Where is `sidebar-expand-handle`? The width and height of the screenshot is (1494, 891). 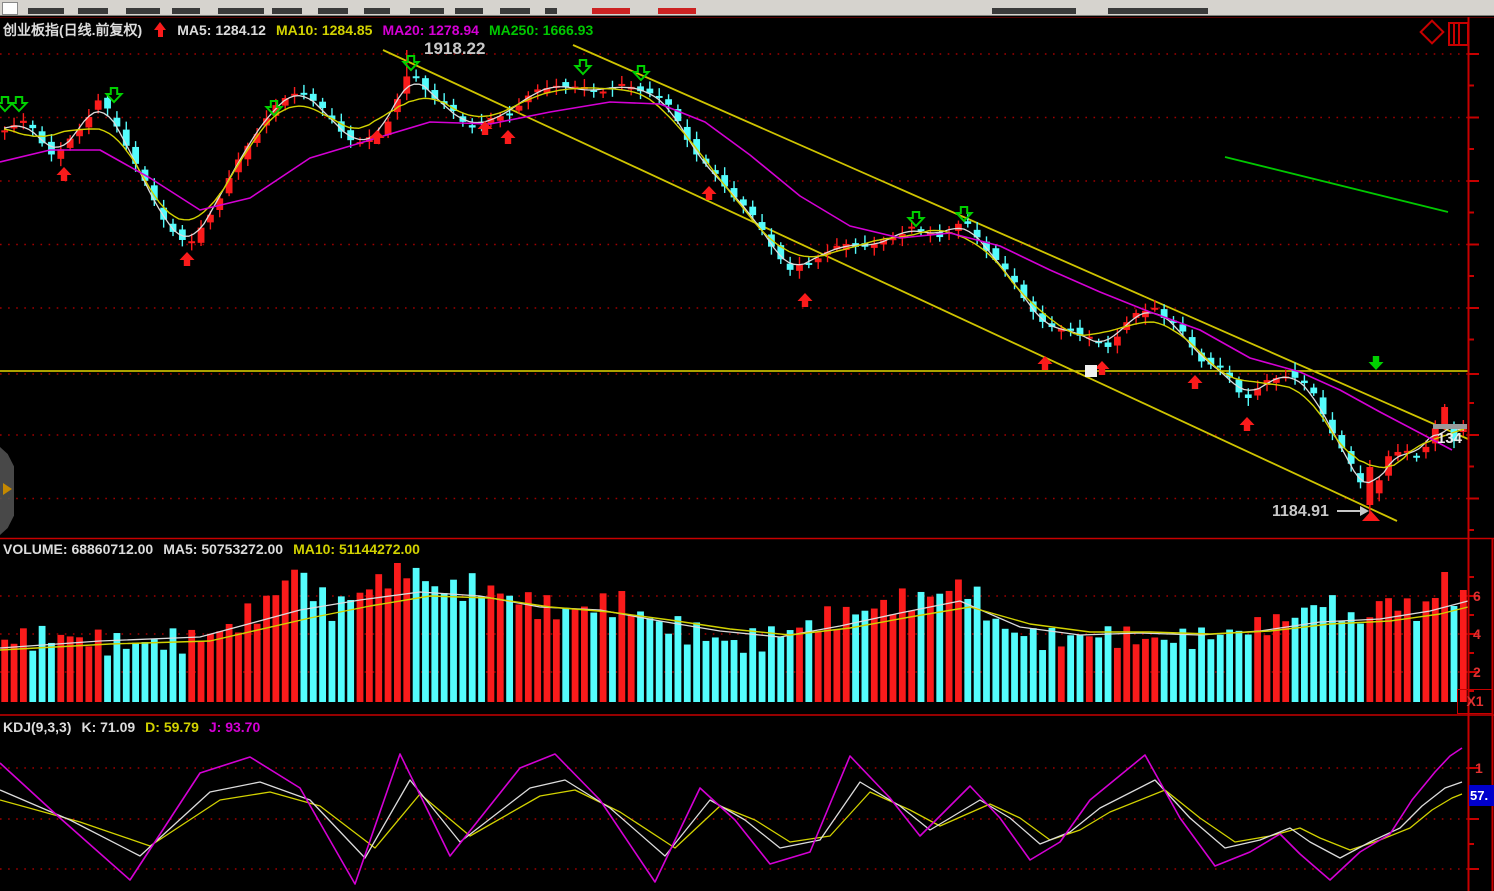 sidebar-expand-handle is located at coordinates (7, 491).